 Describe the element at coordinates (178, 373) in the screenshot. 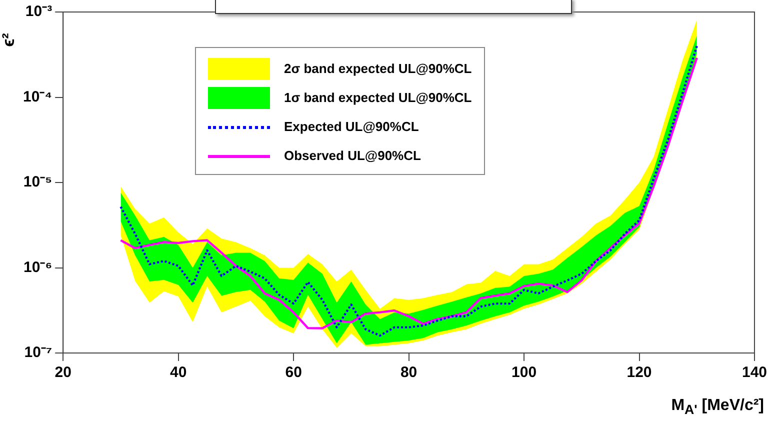

I see `x-tick-label: 40` at that location.